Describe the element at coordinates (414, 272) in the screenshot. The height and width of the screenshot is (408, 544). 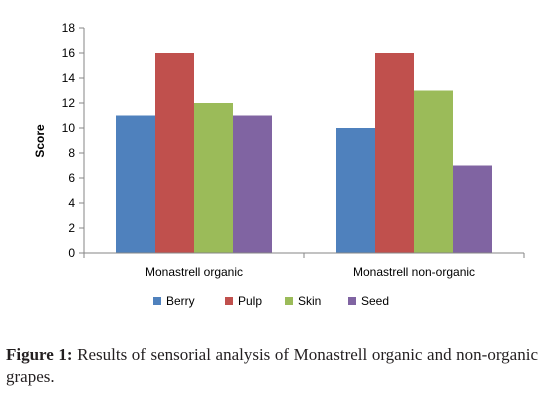
I see `x-category-label: Monastrell non-organic` at that location.